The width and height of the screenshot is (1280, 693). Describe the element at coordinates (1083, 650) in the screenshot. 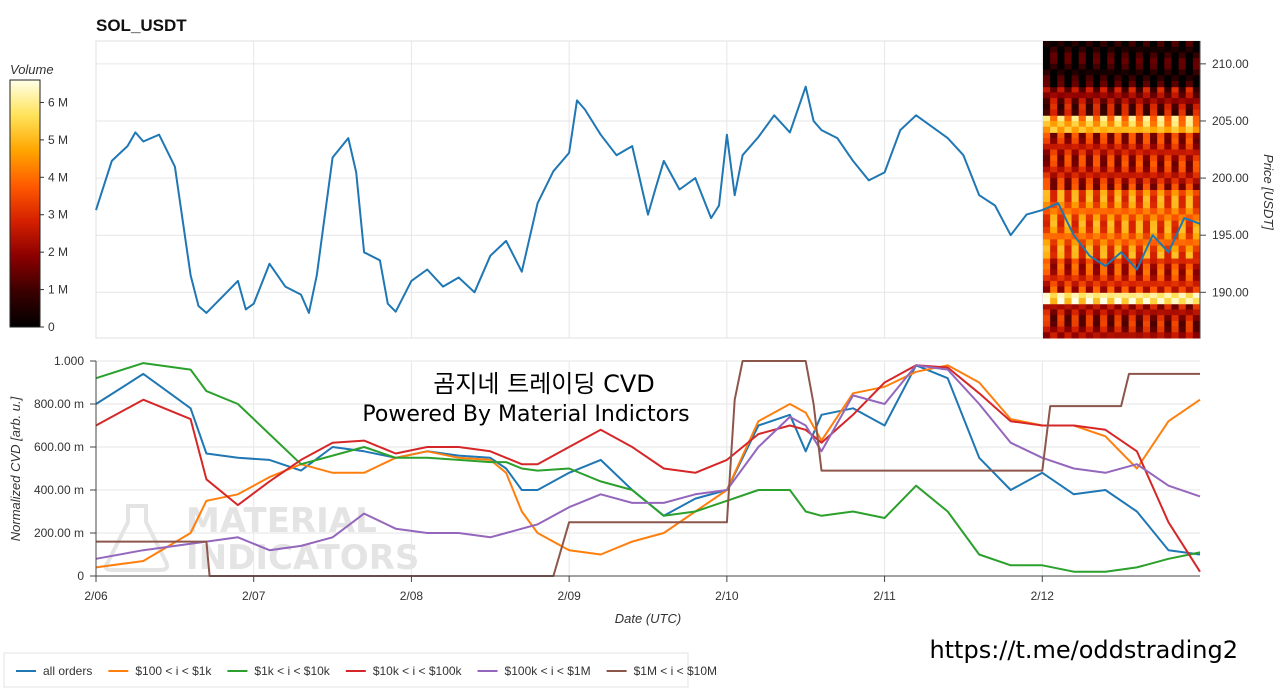

I see `telegram-link: https://t.me/oddstrading2` at that location.